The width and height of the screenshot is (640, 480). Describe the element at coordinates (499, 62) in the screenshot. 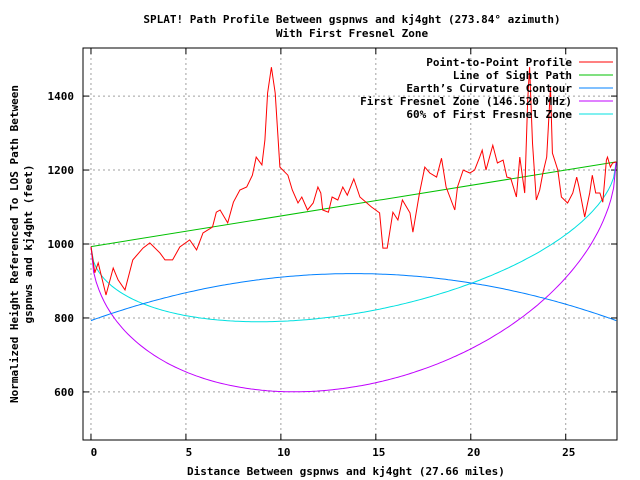

I see `legend-label: Point-to-Point Profile` at that location.